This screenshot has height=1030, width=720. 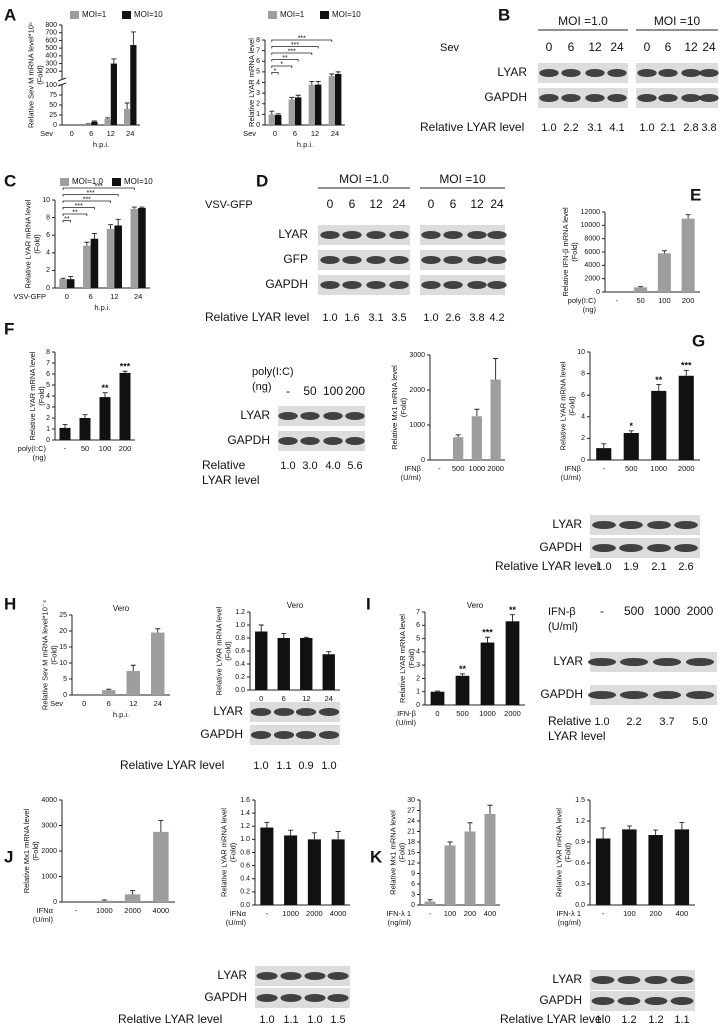 I want to click on level-value: 3.7, so click(x=666, y=722).